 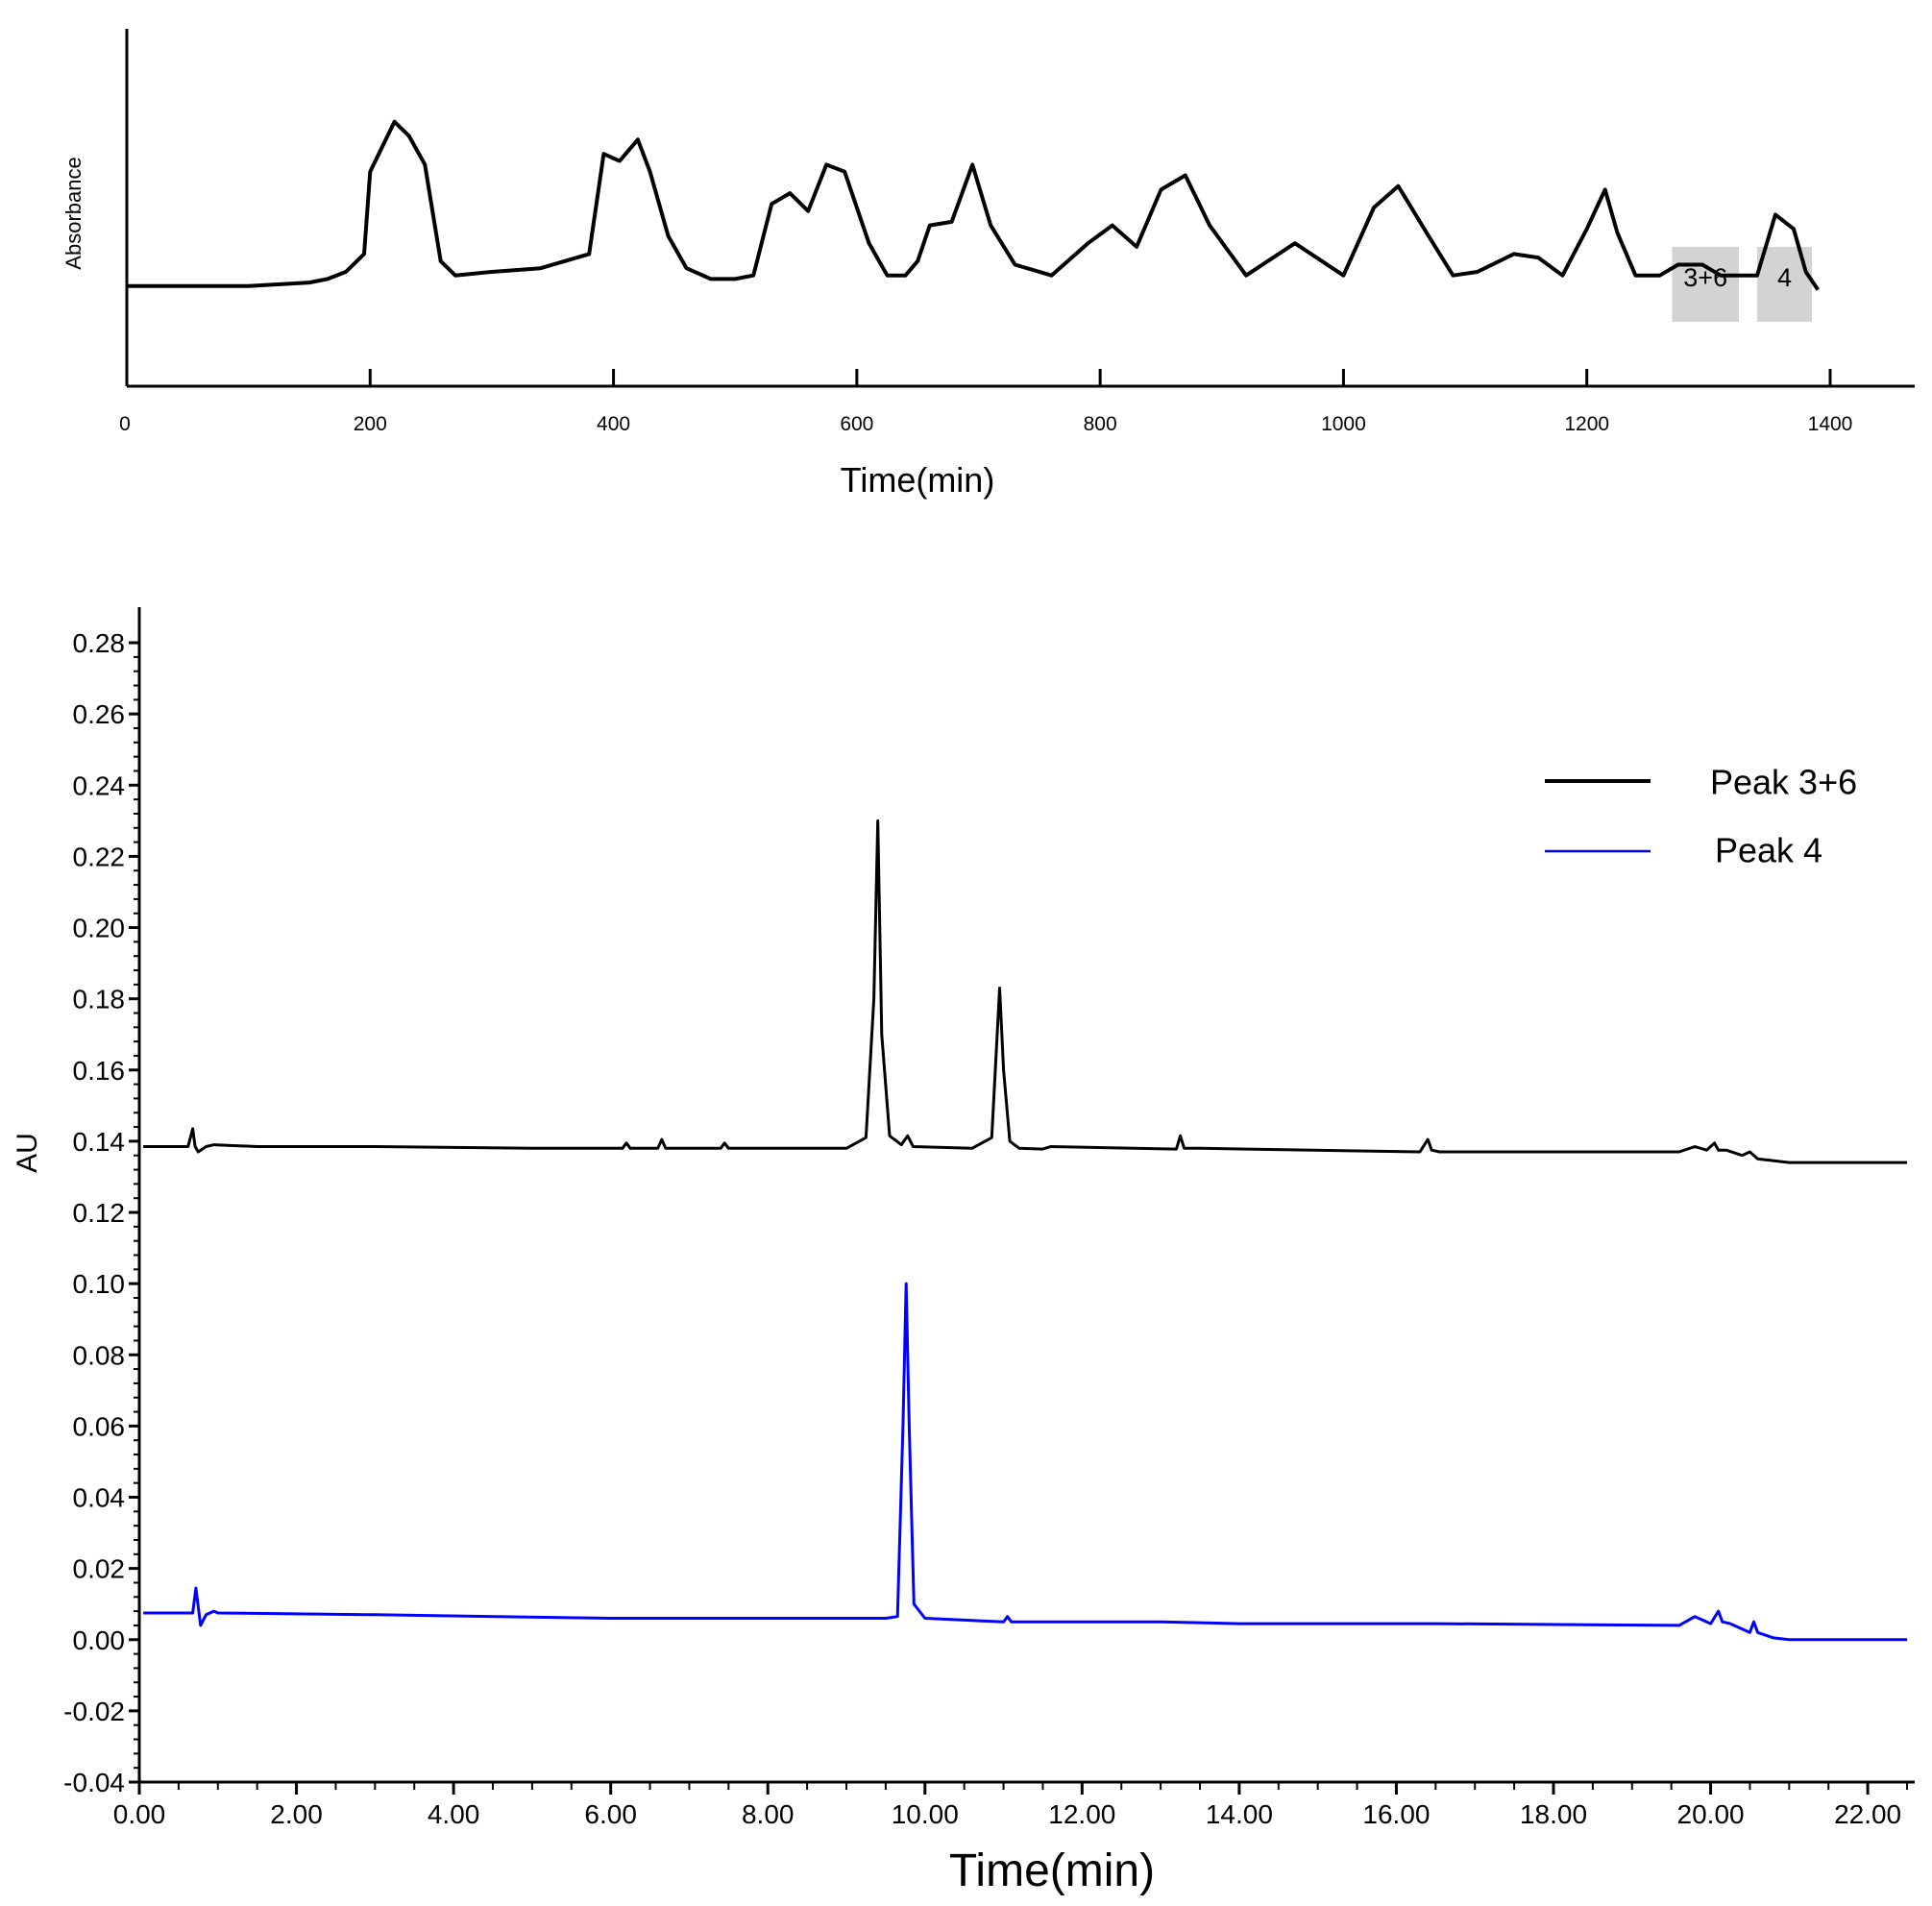 I want to click on bottom-x-tick-label: 4.00, so click(x=454, y=1814).